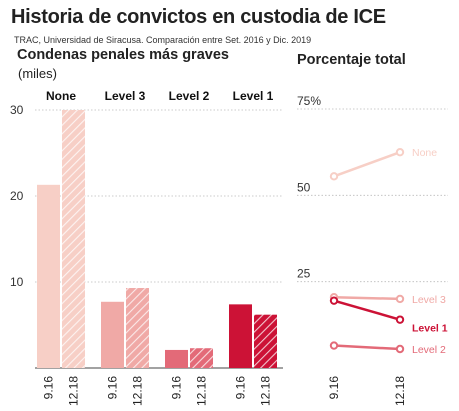  I want to click on series-label-level-2: Level 2, so click(429, 350).